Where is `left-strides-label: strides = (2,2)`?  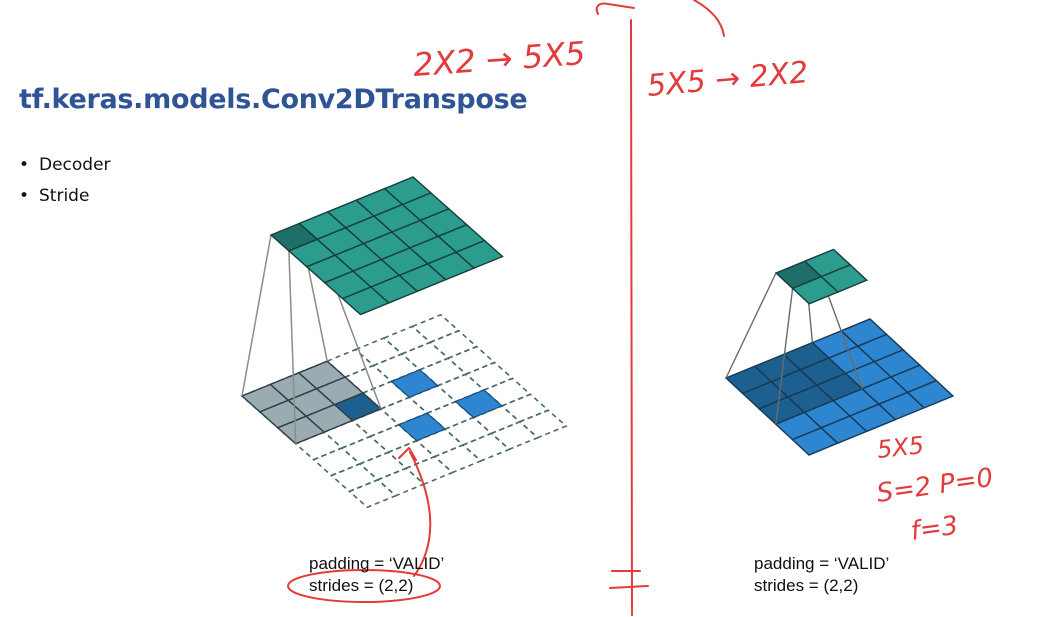 left-strides-label: strides = (2,2) is located at coordinates (361, 585).